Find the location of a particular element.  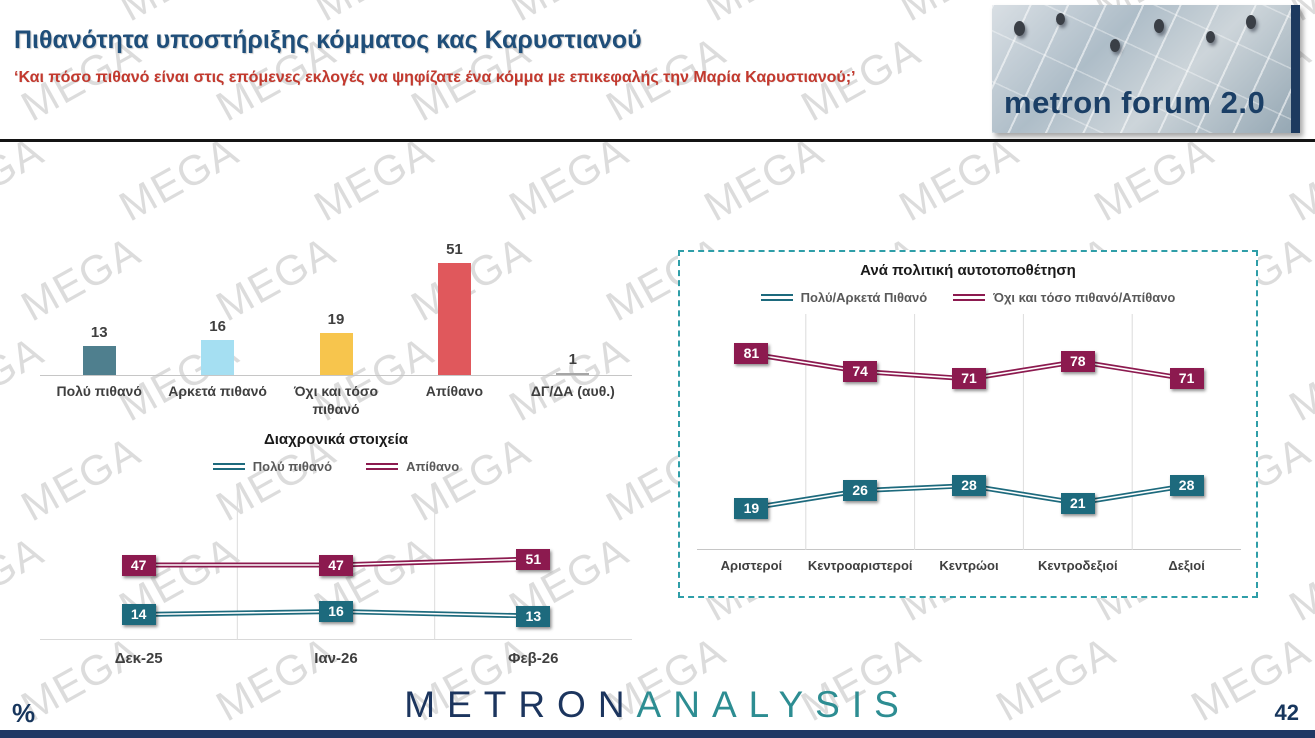

timeseries-categories: Δεκ-25 Ιαν-26 Φεβ-26 is located at coordinates (336, 658).